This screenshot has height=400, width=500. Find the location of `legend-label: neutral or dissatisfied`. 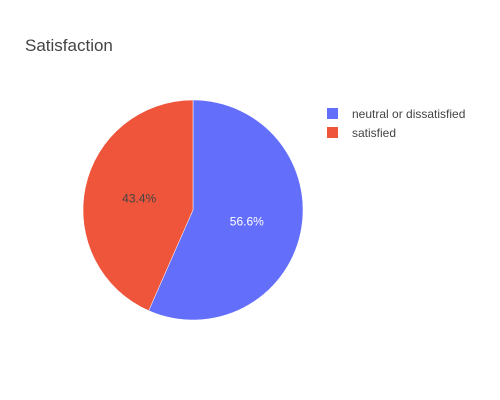

legend-label: neutral or dissatisfied is located at coordinates (408, 114).